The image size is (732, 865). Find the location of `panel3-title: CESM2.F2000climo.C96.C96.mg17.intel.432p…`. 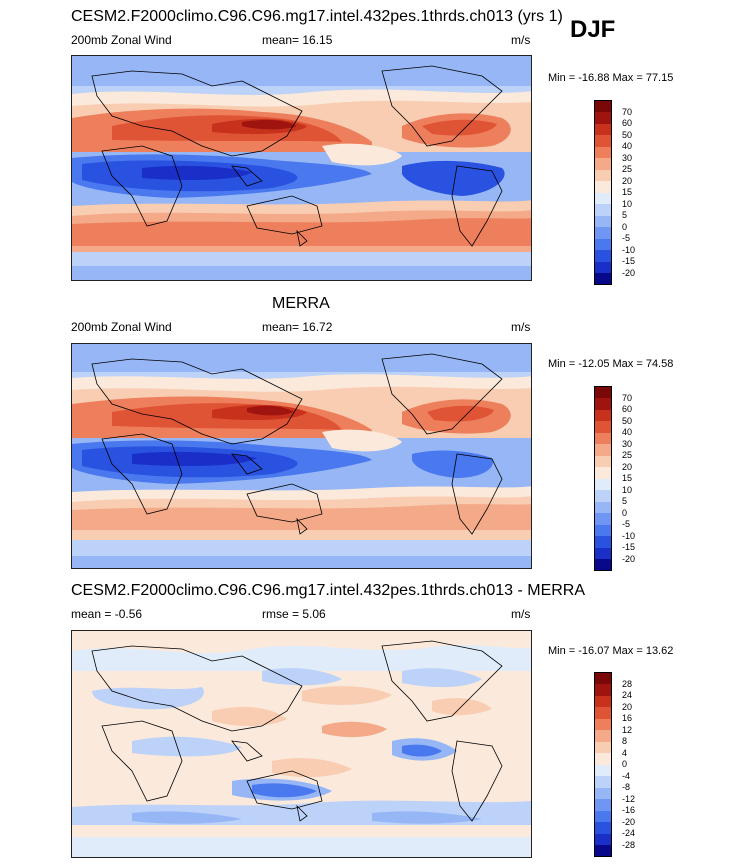

panel3-title: CESM2.F2000climo.C96.C96.mg17.intel.432p… is located at coordinates (328, 590).